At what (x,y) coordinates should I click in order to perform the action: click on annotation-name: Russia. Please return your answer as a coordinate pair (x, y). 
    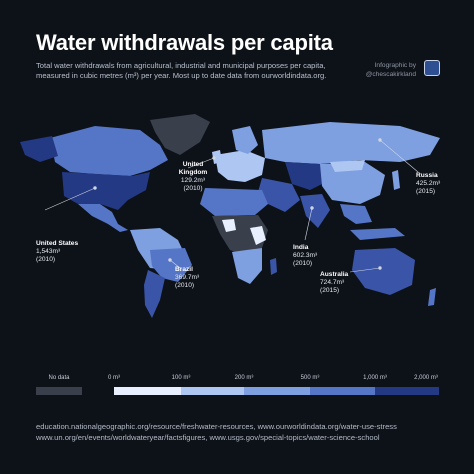
    Looking at the image, I should click on (427, 175).